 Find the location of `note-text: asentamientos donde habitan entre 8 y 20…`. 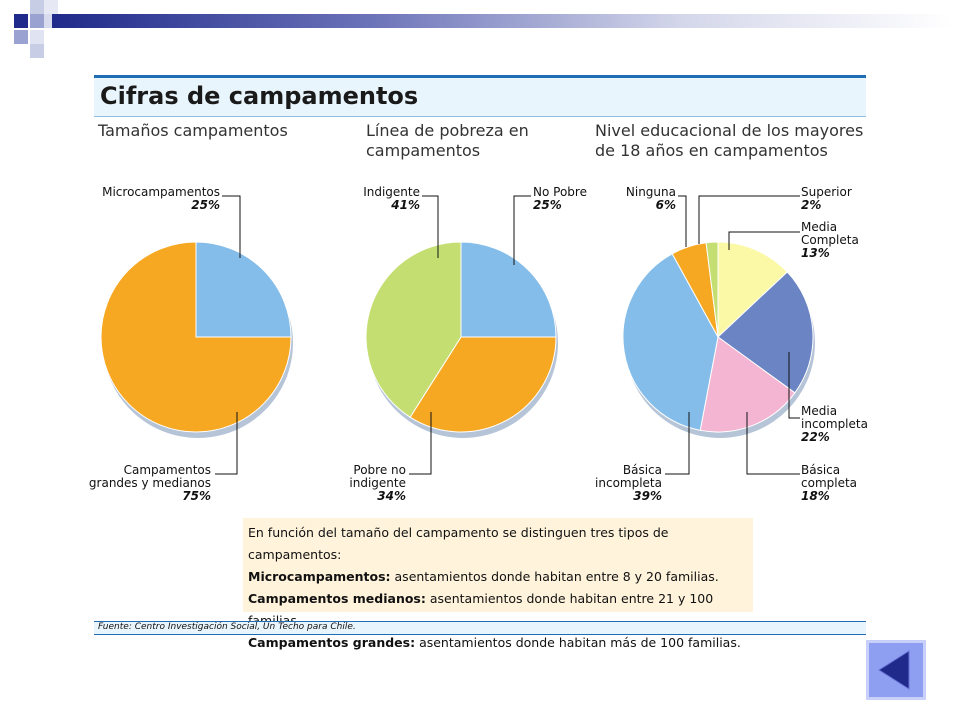

note-text: asentamientos donde habitan entre 8 y 20… is located at coordinates (554, 576).